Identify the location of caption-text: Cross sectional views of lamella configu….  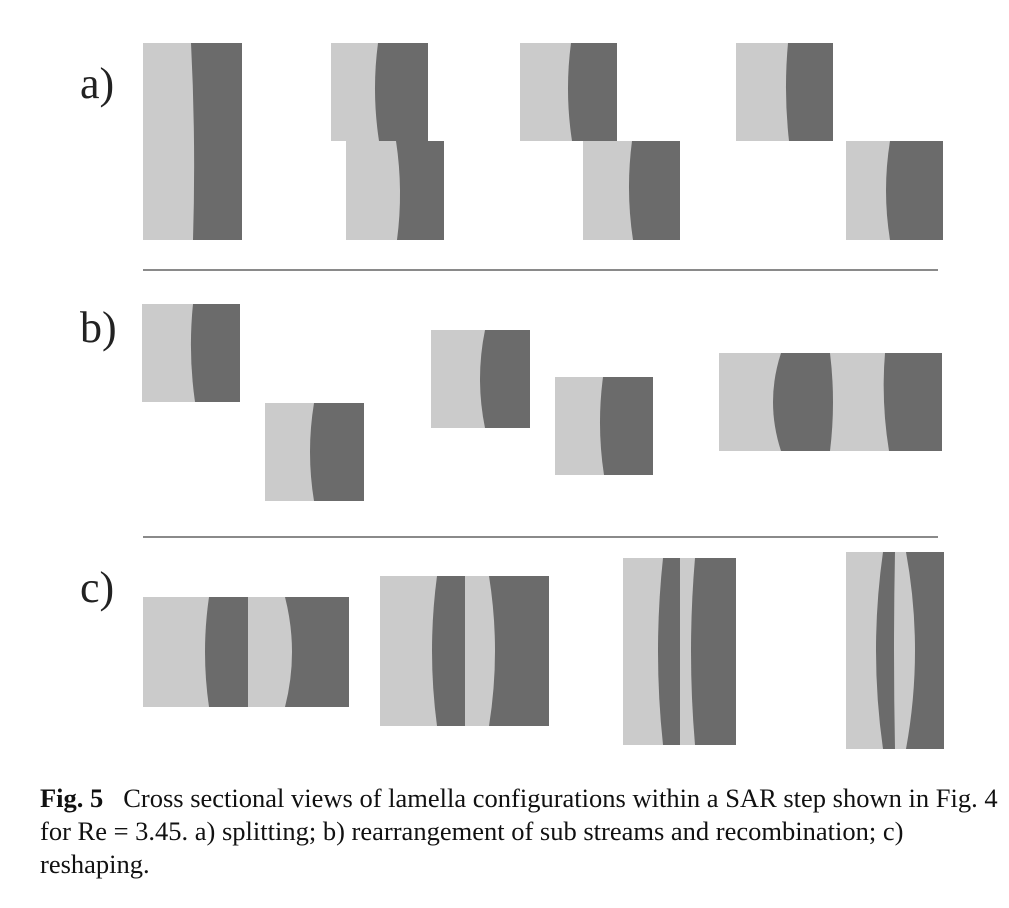
(519, 831).